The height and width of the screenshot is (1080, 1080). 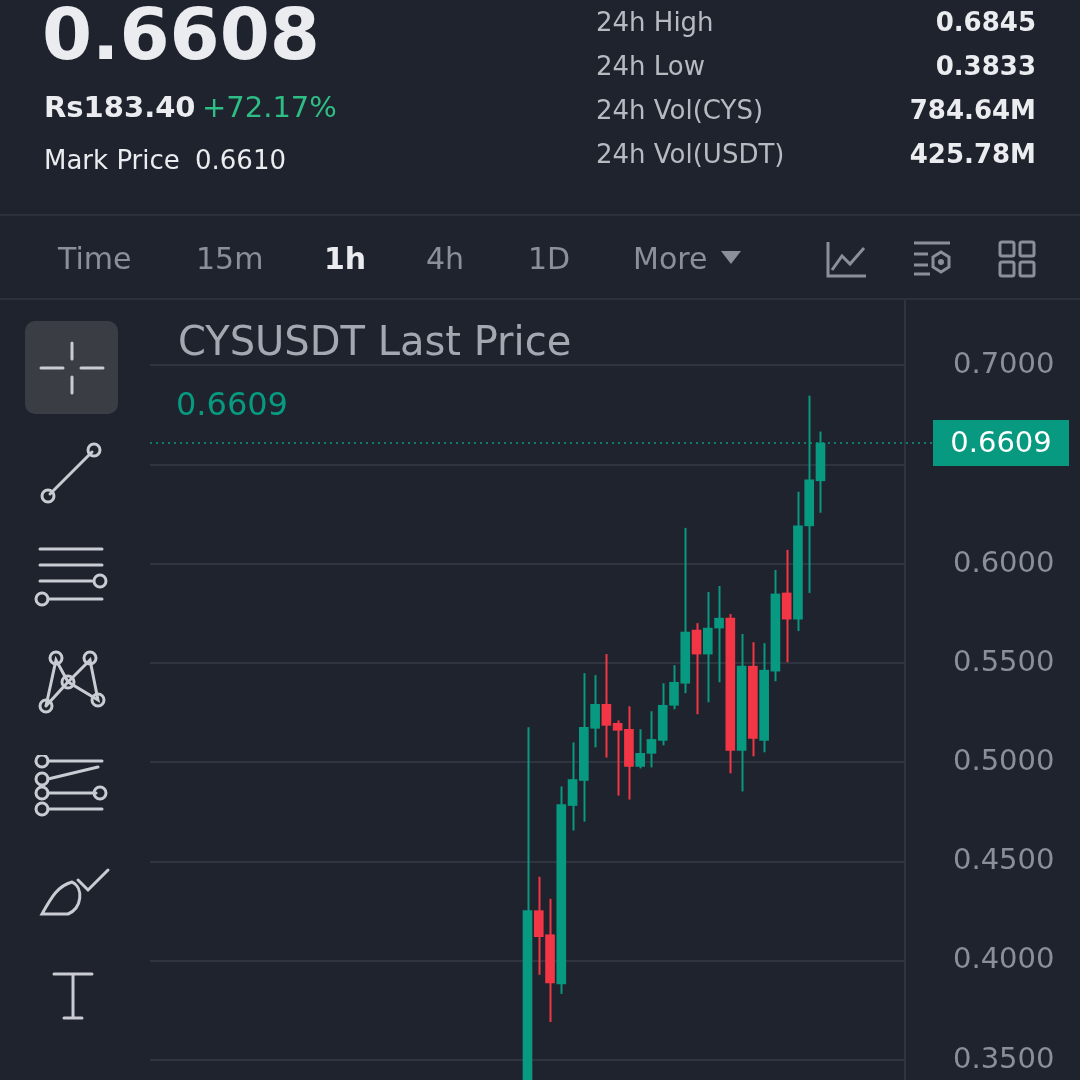 What do you see at coordinates (181, 38) in the screenshot?
I see `text: 0.6608` at bounding box center [181, 38].